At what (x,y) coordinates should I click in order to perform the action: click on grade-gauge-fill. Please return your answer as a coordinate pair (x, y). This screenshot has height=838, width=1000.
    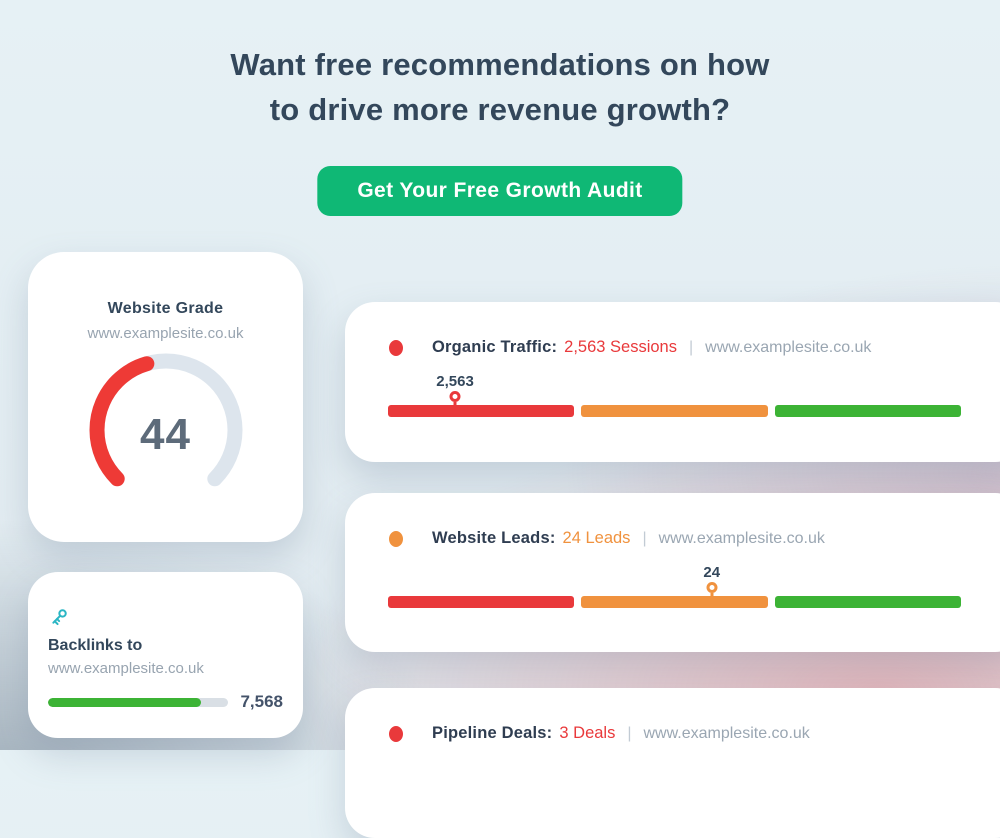
    Looking at the image, I should click on (165, 420).